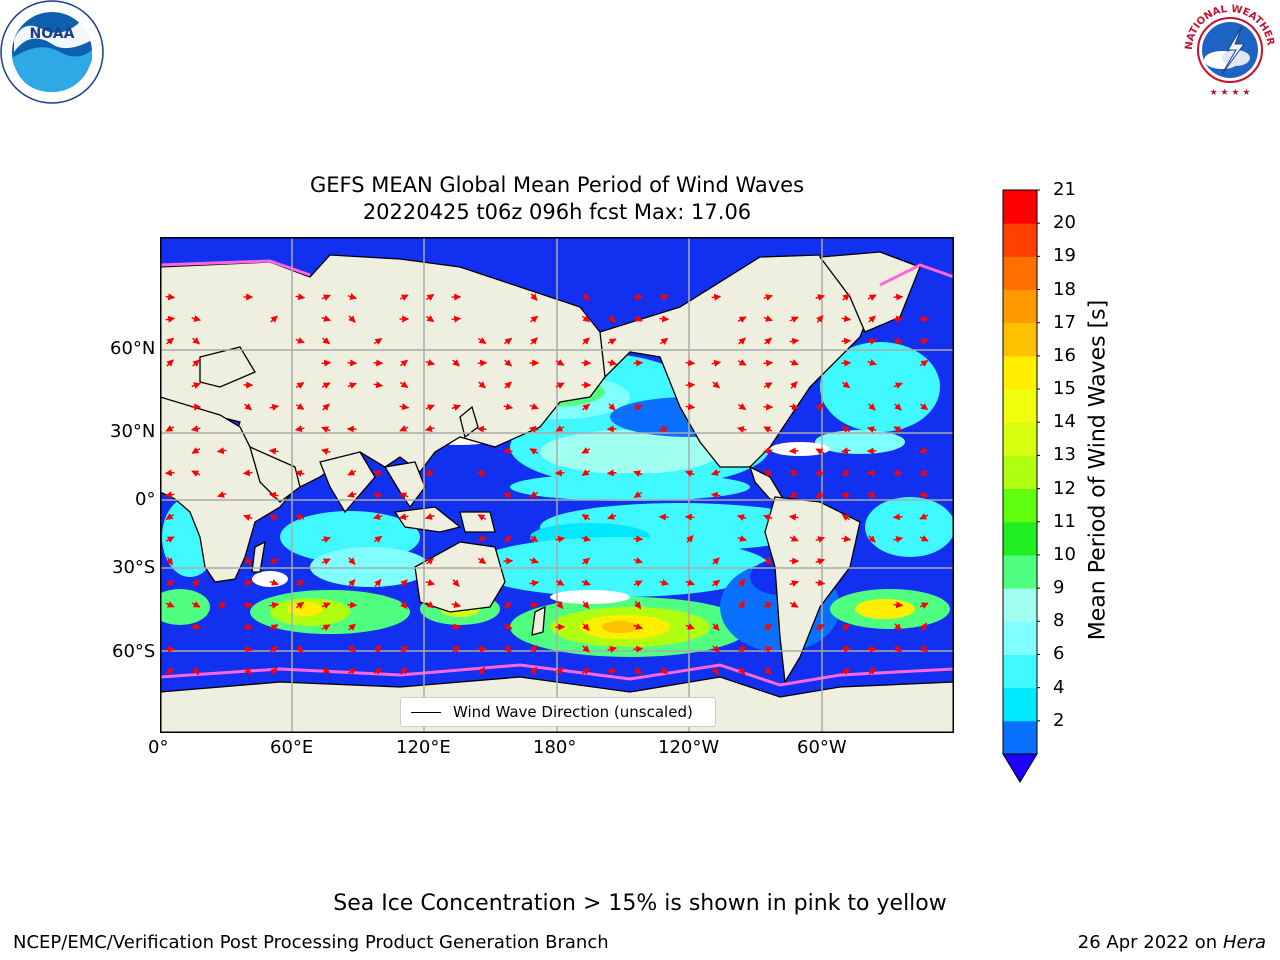  I want to click on chart-subtitle: 20220425 t06z 096h fcst Max: 17.06, so click(557, 212).